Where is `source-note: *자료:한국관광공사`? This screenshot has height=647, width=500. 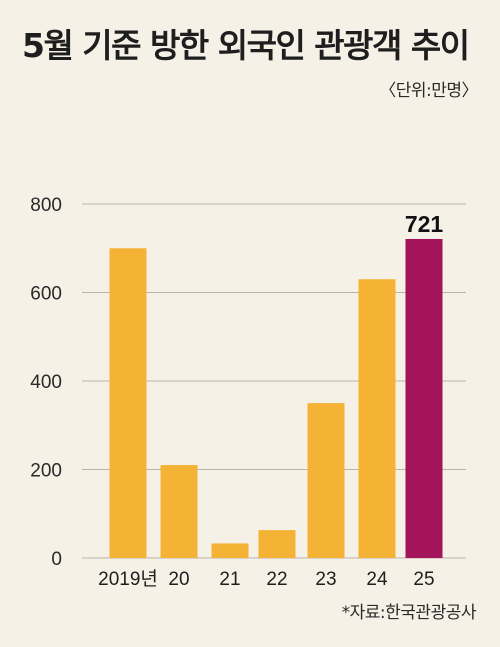 source-note: *자료:한국관광공사 is located at coordinates (409, 613).